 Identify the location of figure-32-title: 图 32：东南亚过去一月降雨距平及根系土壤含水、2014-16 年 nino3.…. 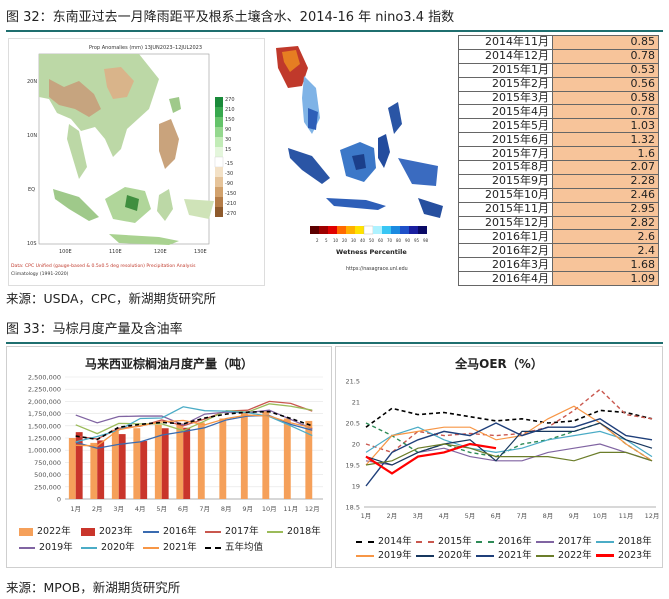
(230, 17).